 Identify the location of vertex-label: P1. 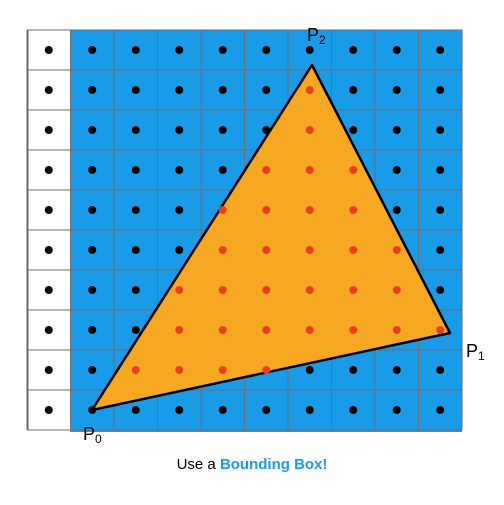
(475, 352).